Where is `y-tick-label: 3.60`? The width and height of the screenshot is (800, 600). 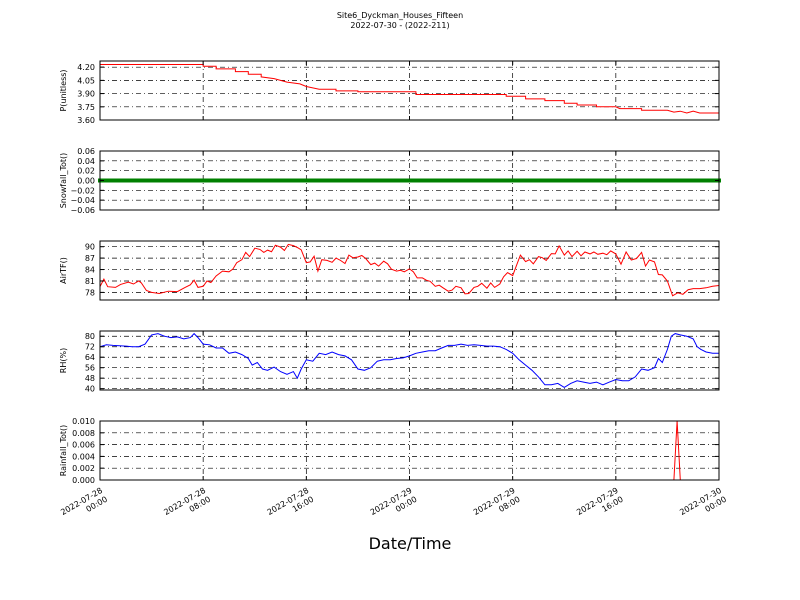 y-tick-label: 3.60 is located at coordinates (86, 120).